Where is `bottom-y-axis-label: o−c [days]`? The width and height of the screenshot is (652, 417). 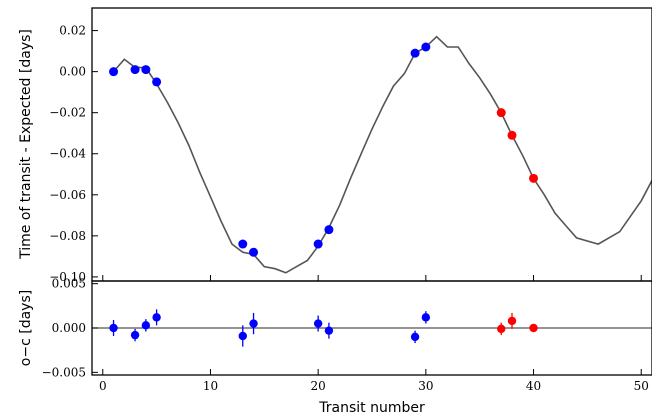 bottom-y-axis-label: o−c [days] is located at coordinates (26, 328).